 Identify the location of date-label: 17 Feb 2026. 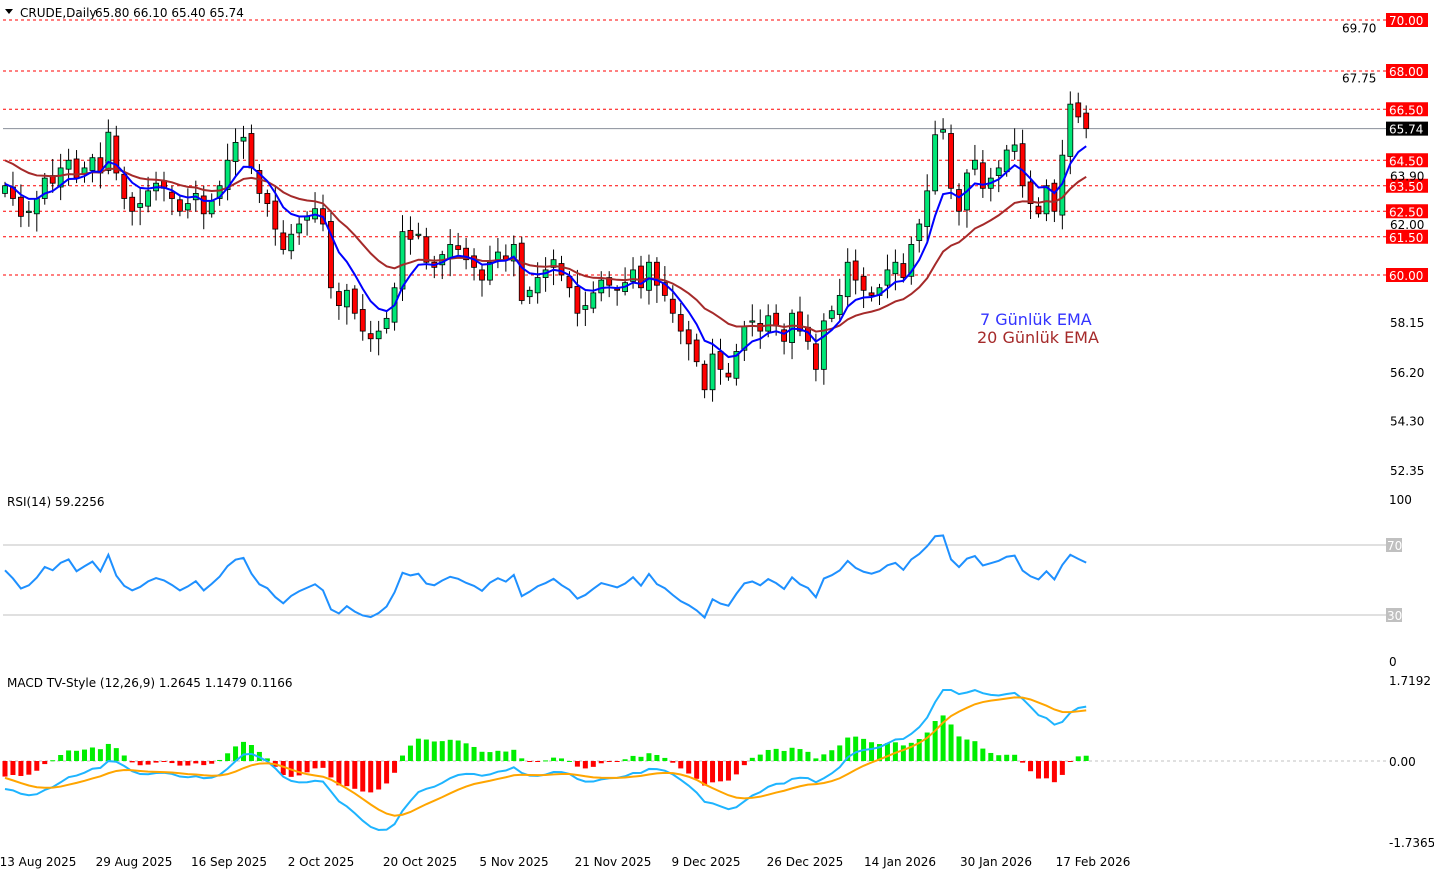
(1093, 862).